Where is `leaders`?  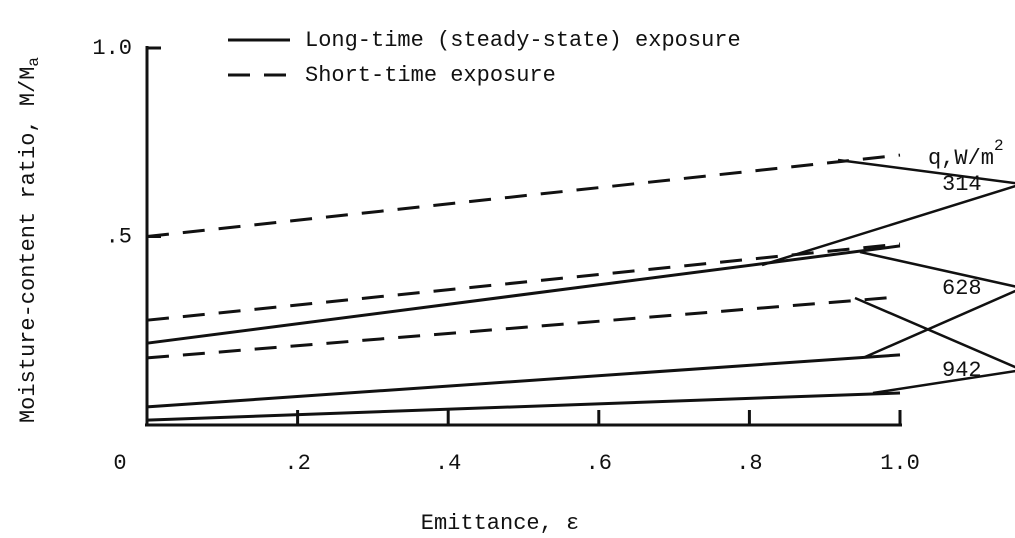
leaders is located at coordinates (888, 276).